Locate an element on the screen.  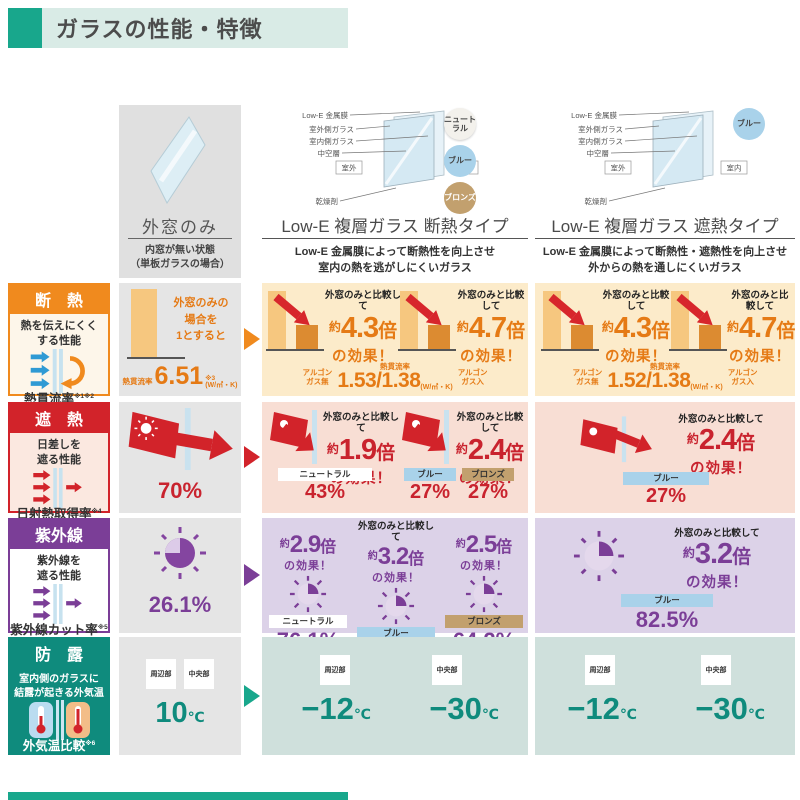
temp-outer: 10℃ is located at coordinates (180, 713).